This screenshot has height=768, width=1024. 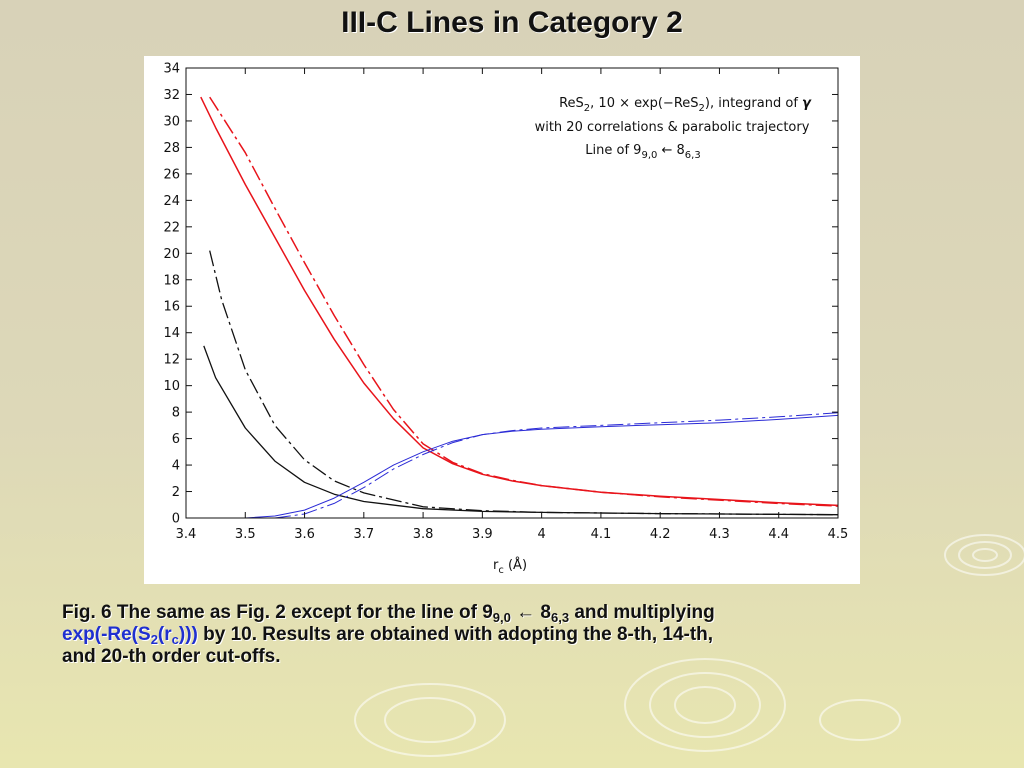 I want to click on series-line-blue-solid, so click(x=542, y=466).